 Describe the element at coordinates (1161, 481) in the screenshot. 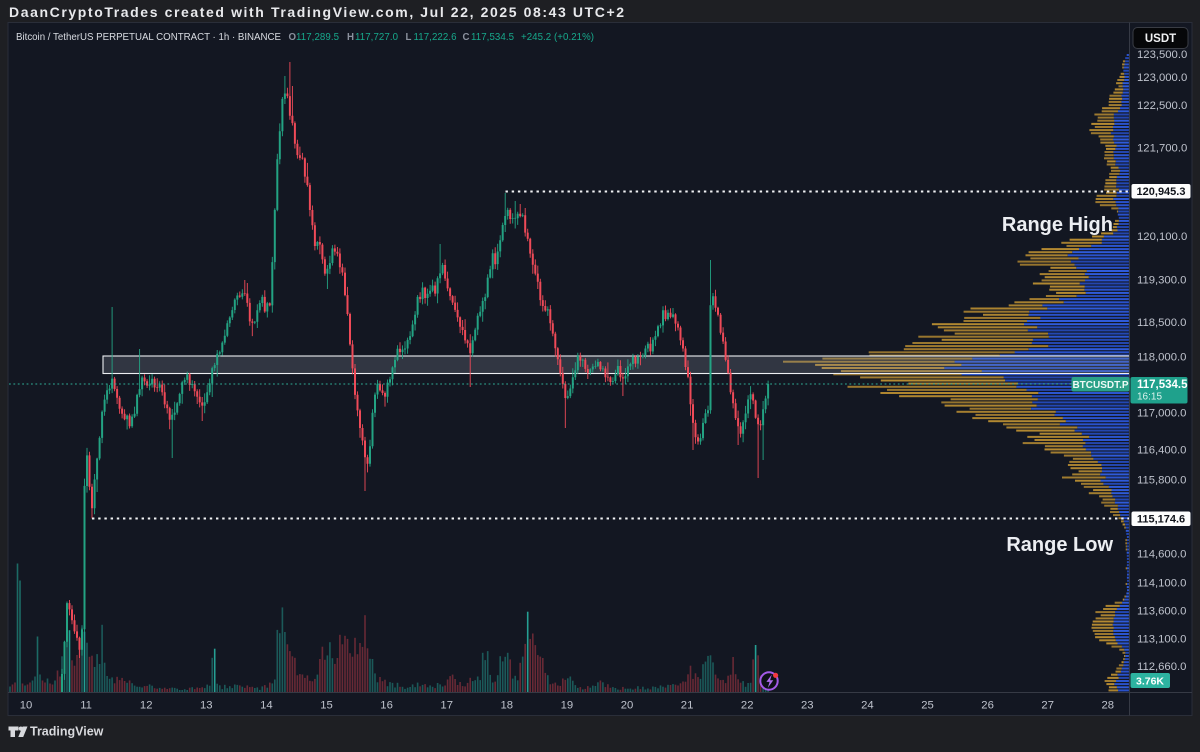

I see `svg-text: 115,800.0` at that location.